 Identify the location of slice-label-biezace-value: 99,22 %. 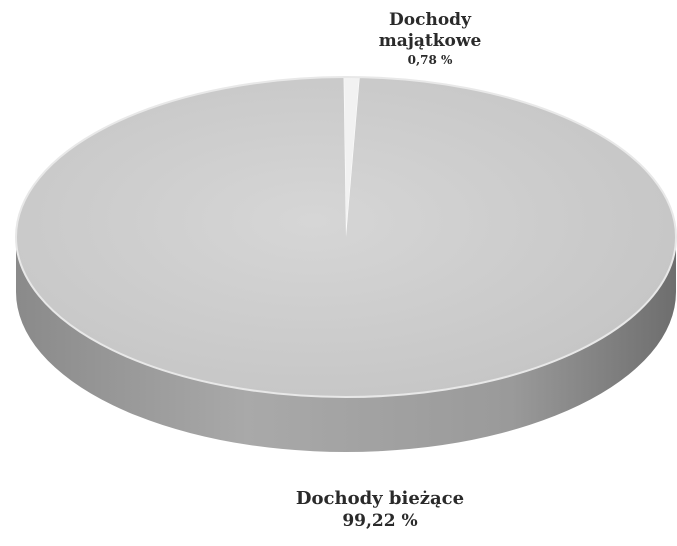
(380, 520).